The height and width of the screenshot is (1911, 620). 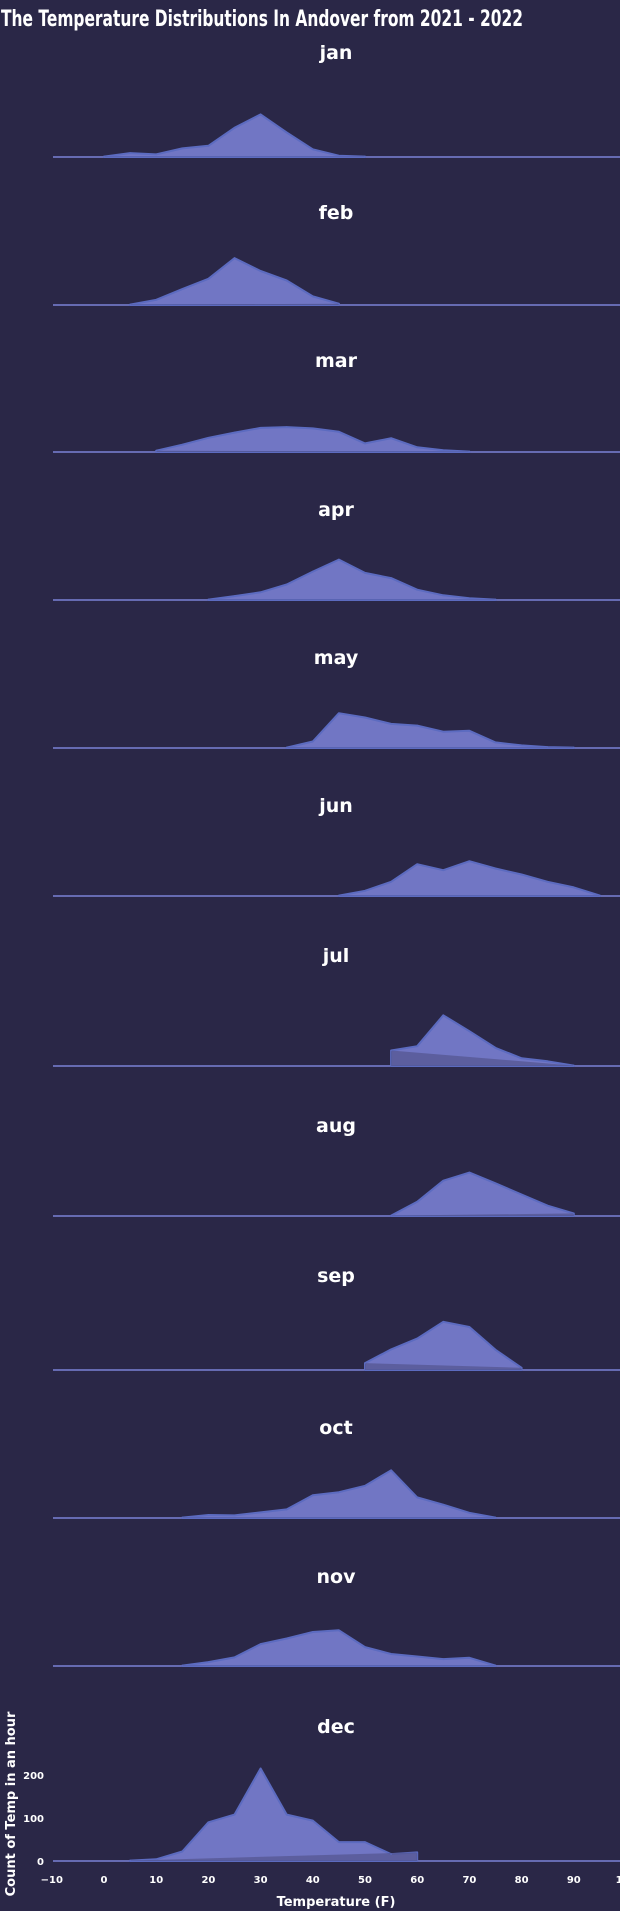 What do you see at coordinates (339, 1494) in the screenshot?
I see `area-oct` at bounding box center [339, 1494].